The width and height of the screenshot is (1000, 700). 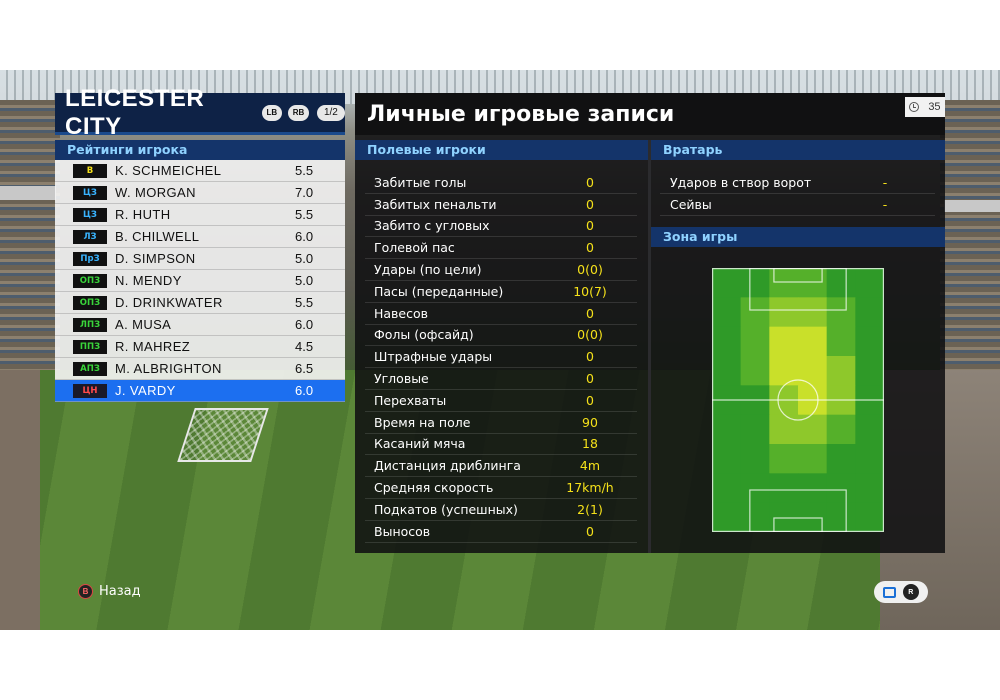 What do you see at coordinates (90, 236) in the screenshot?
I see `position-badge: ЛЗ` at bounding box center [90, 236].